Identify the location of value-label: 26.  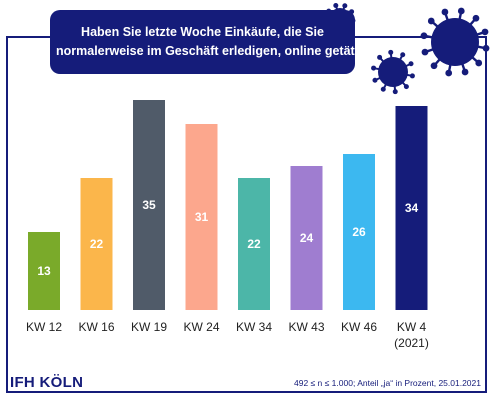
(359, 232).